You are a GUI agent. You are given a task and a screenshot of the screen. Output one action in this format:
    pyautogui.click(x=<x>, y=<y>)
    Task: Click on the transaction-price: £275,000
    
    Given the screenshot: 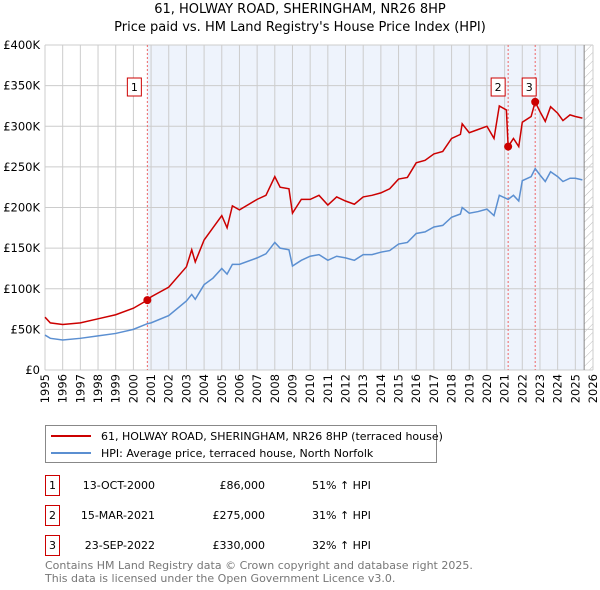 What is the action you would take?
    pyautogui.click(x=239, y=515)
    